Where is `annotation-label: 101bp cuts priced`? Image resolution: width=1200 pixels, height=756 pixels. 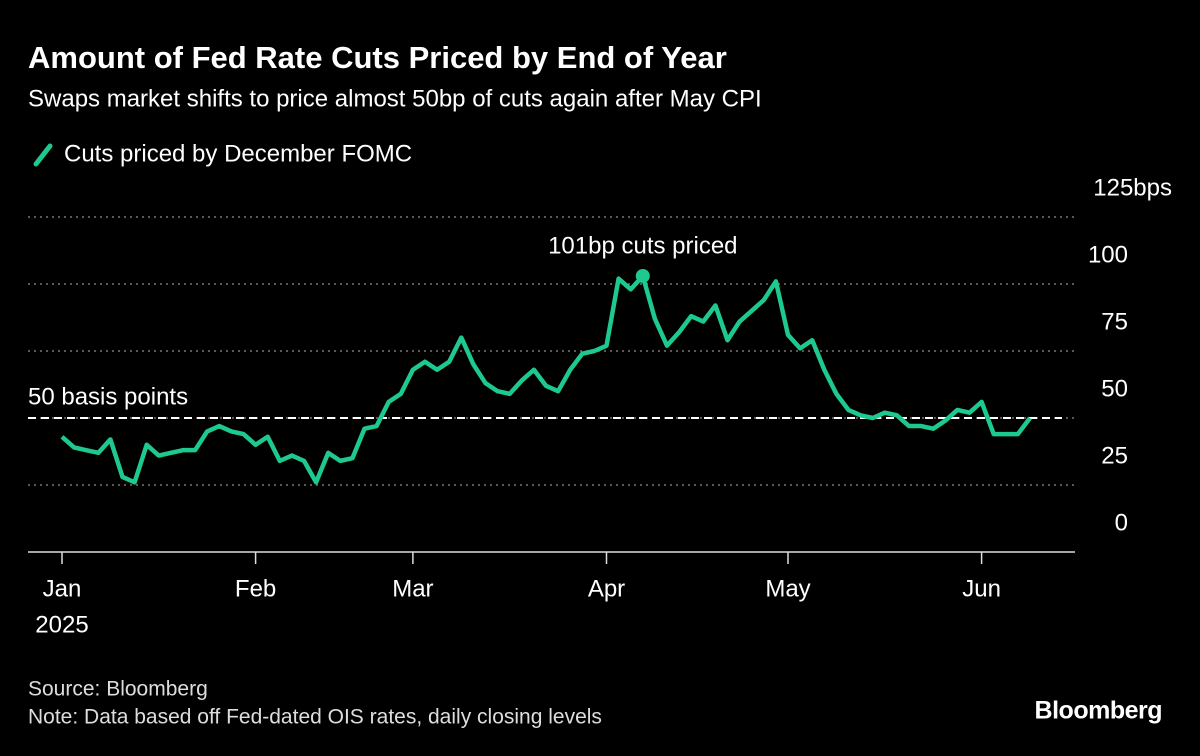 annotation-label: 101bp cuts priced is located at coordinates (642, 246).